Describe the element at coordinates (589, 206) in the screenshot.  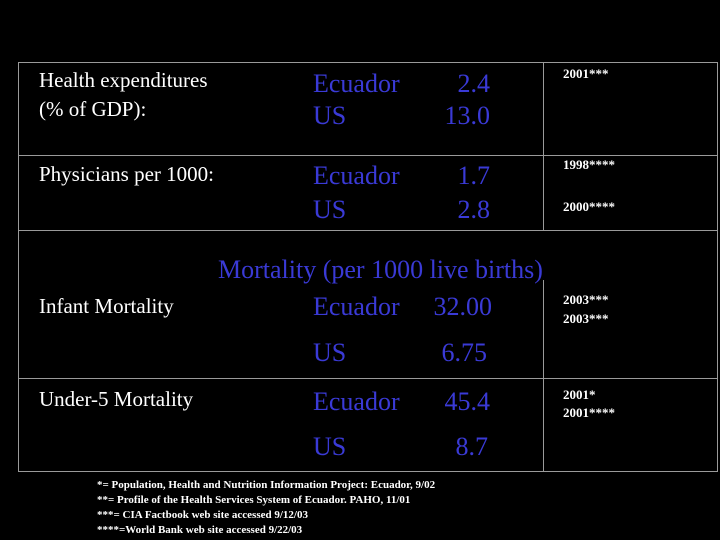
I see `physicians-source-note: 2000****` at that location.